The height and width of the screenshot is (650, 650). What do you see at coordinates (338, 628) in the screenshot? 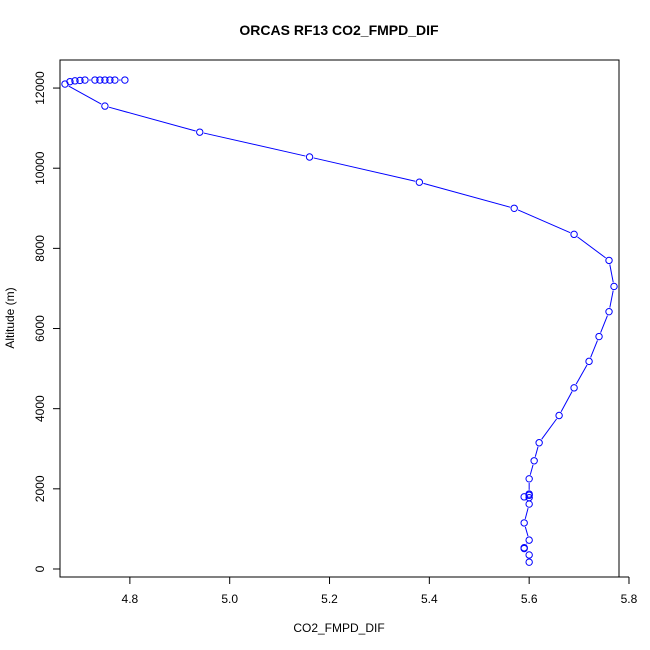
I see `x-axis-label: CO2_FMPD_DIF` at bounding box center [338, 628].